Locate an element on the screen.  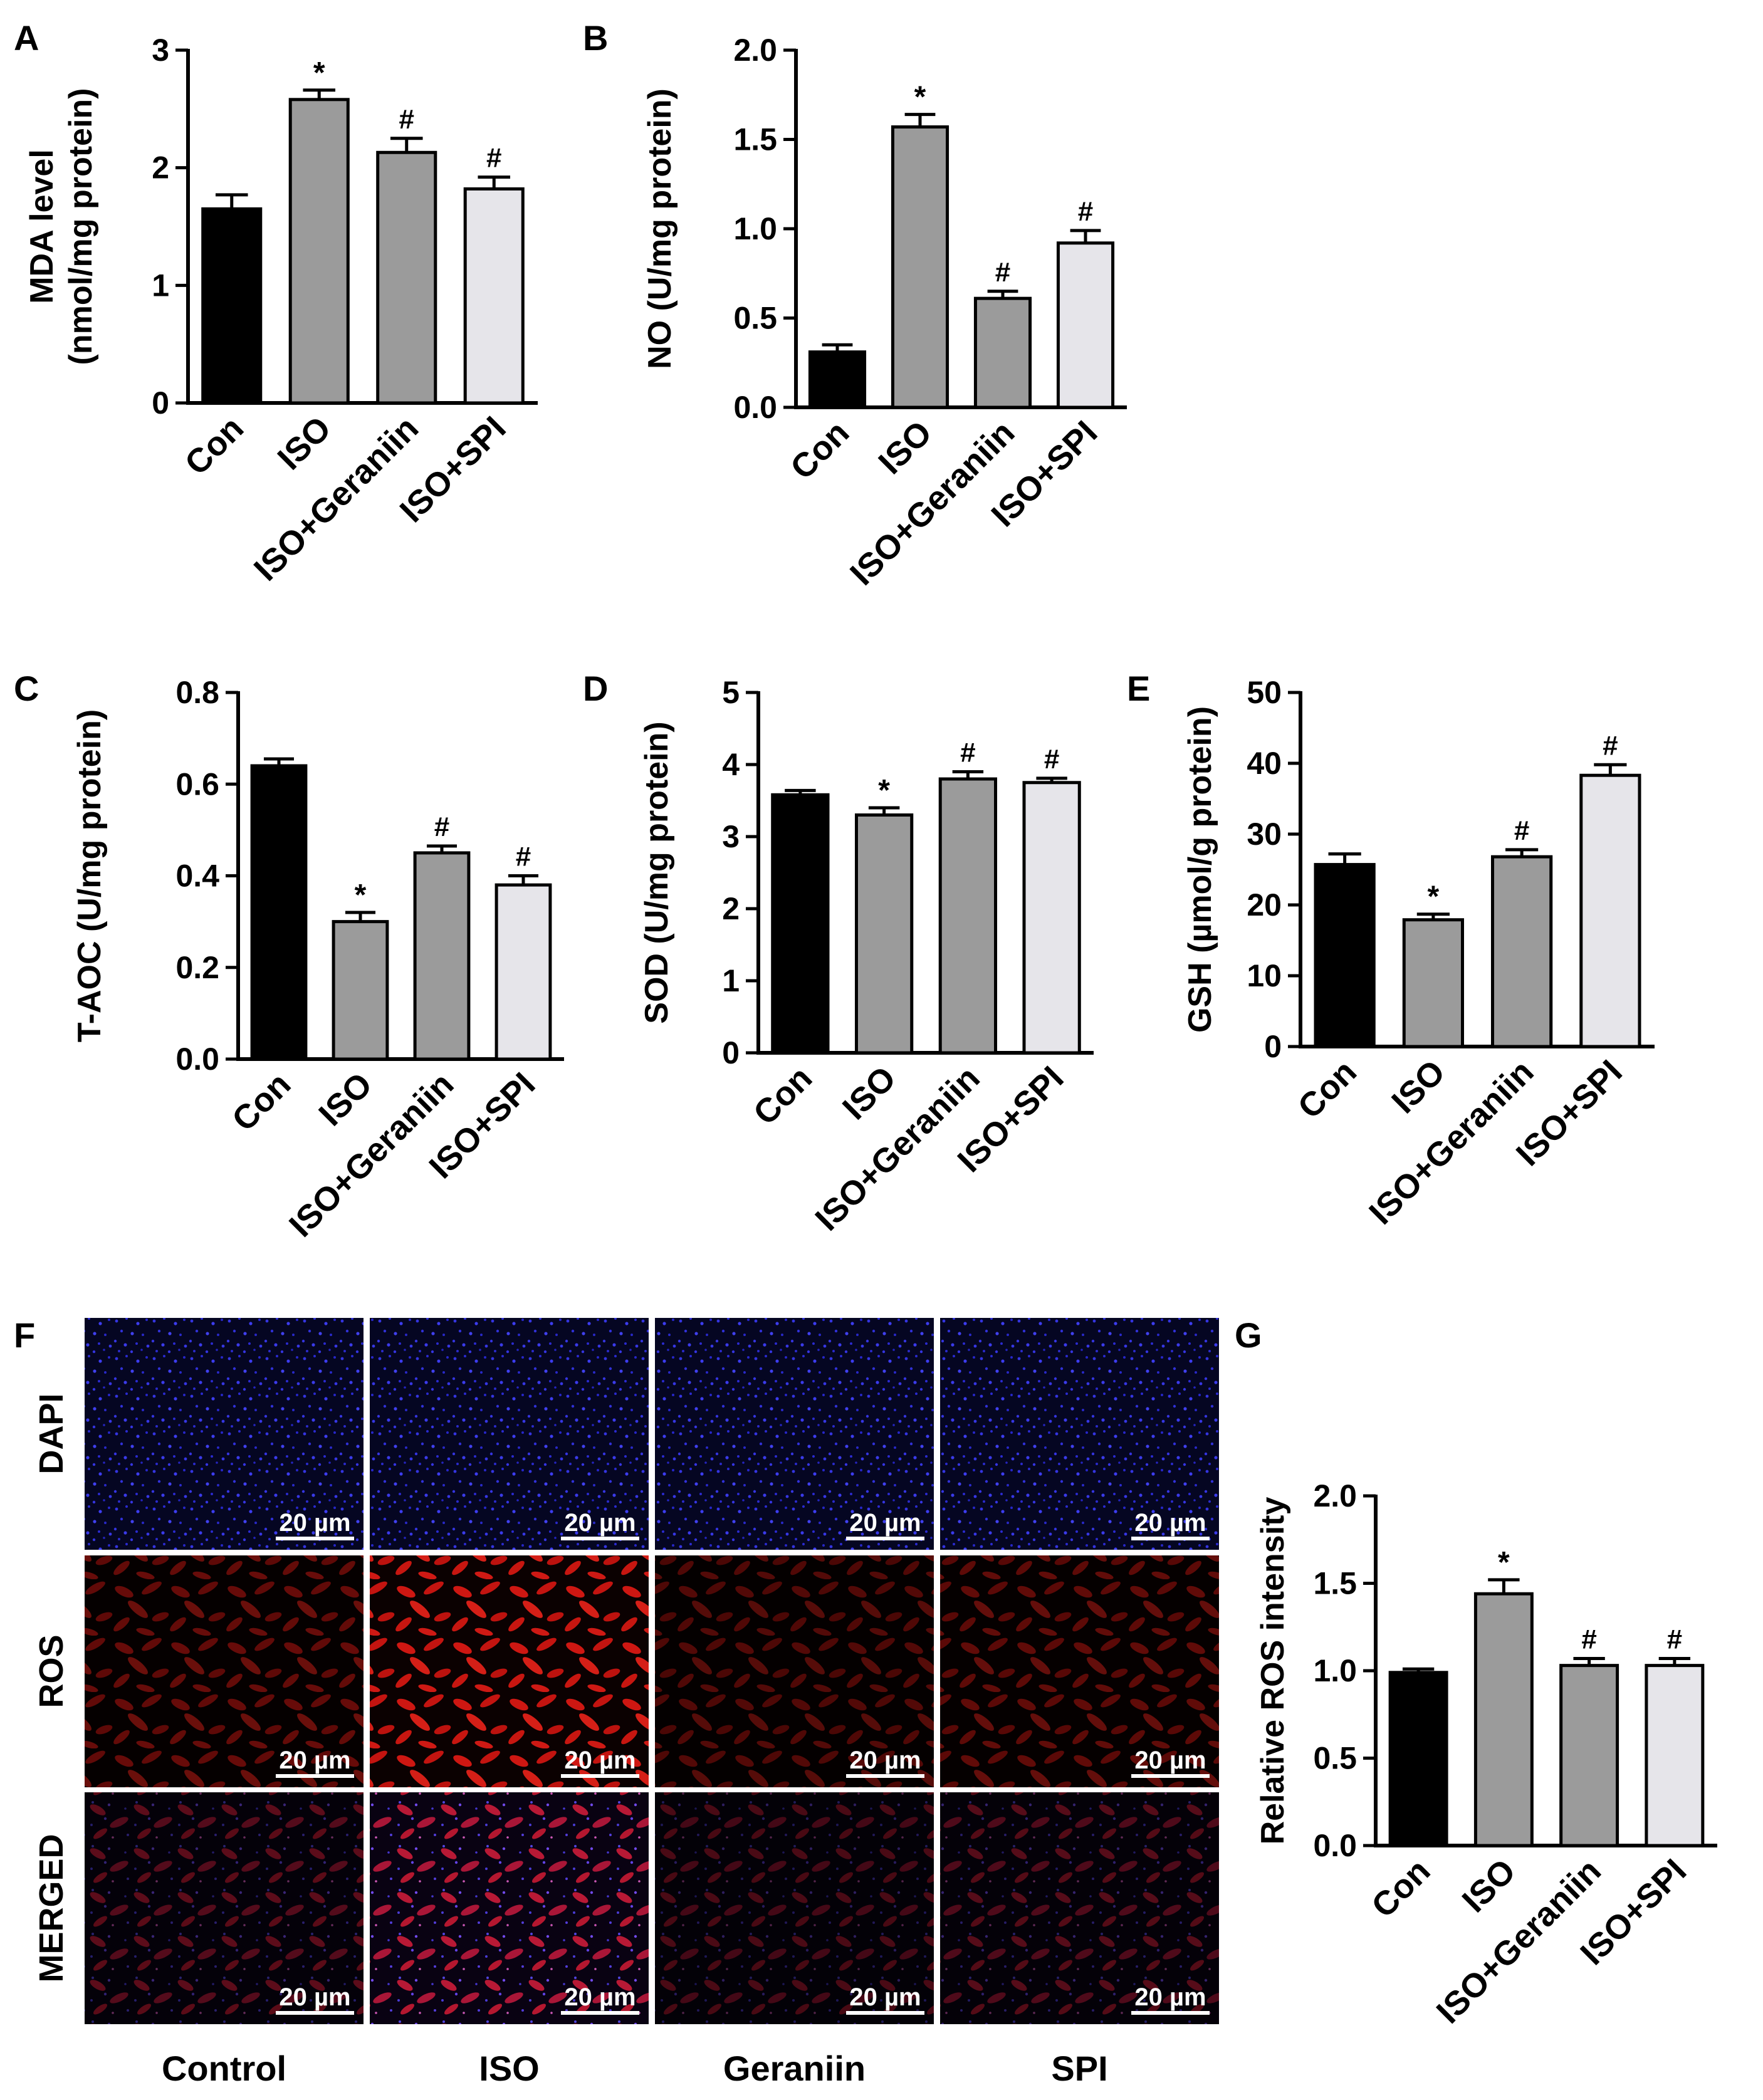
y-tick-label: 0.6 is located at coordinates (197, 784).